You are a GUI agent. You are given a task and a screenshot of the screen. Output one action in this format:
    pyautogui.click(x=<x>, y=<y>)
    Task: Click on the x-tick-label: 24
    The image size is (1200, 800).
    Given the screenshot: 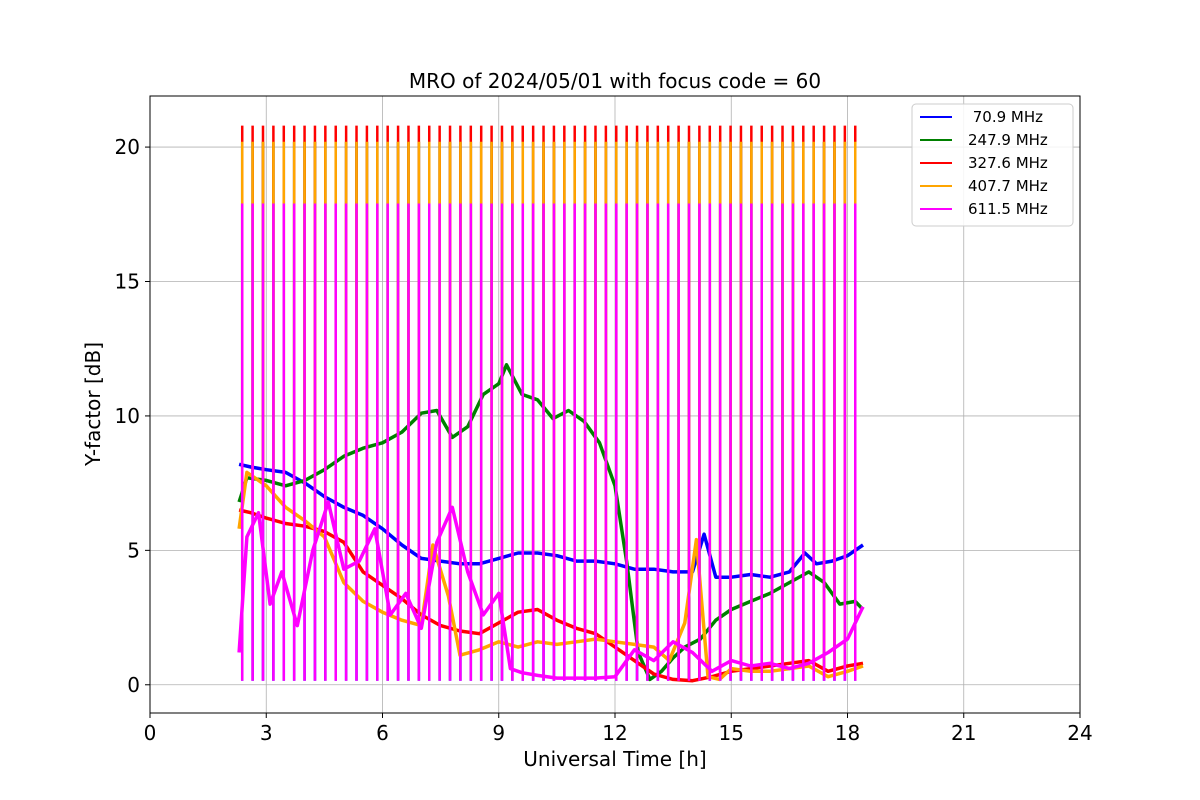 What is the action you would take?
    pyautogui.click(x=1079, y=733)
    